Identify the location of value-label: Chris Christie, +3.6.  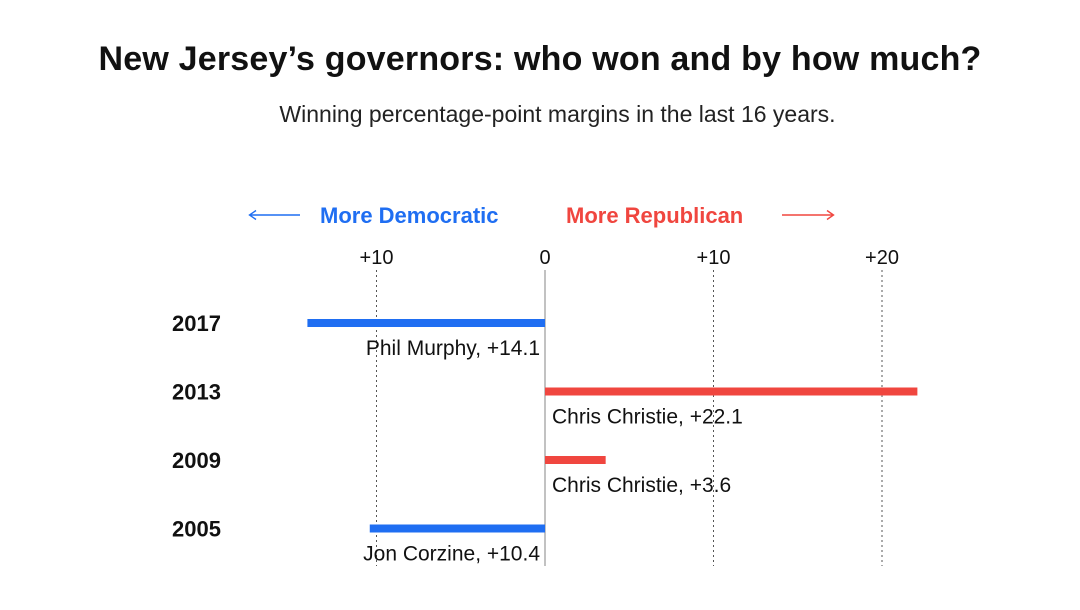
(641, 485).